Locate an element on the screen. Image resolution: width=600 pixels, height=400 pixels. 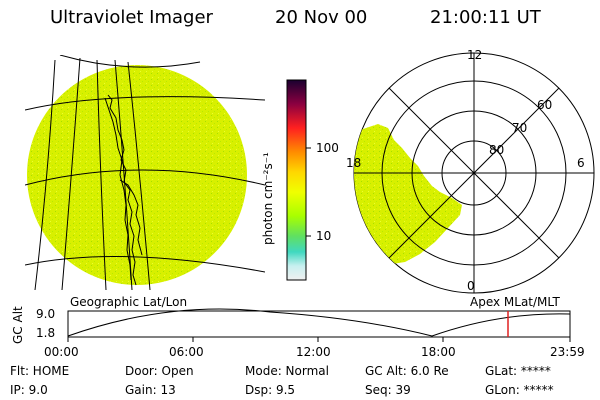
altitude-axis-label: GC Alt is located at coordinates (18, 325).